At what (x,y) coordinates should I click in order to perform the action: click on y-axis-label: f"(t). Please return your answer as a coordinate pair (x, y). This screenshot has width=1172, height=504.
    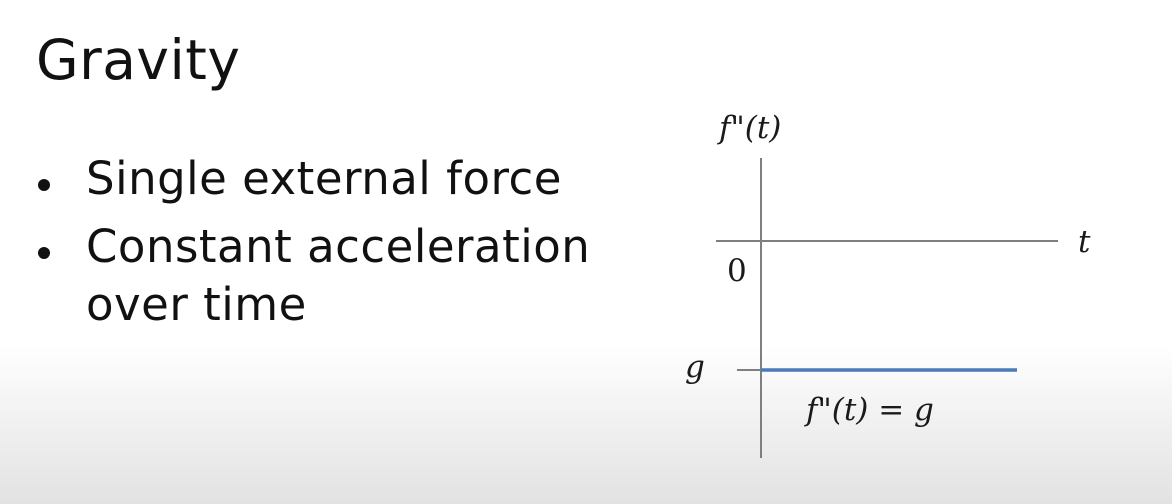
    Looking at the image, I should click on (749, 128).